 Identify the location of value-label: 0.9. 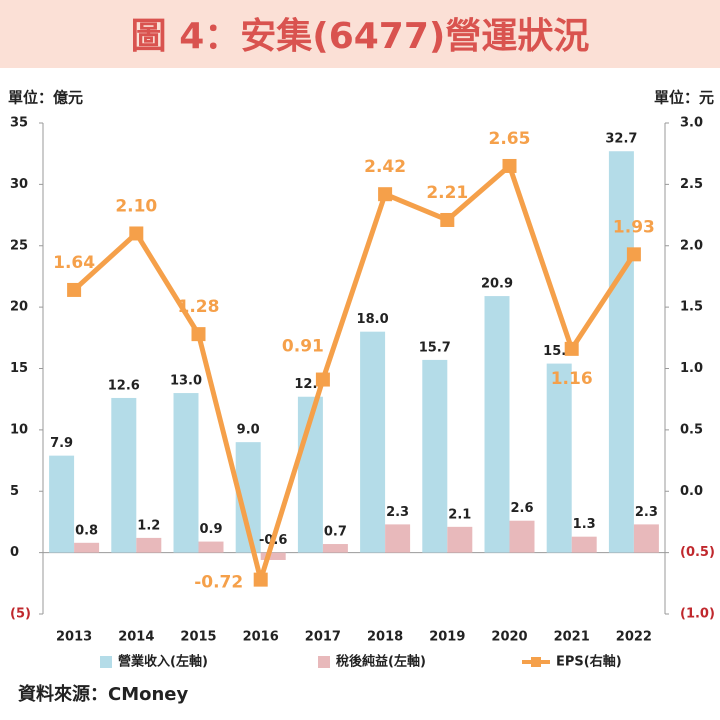
(210, 529).